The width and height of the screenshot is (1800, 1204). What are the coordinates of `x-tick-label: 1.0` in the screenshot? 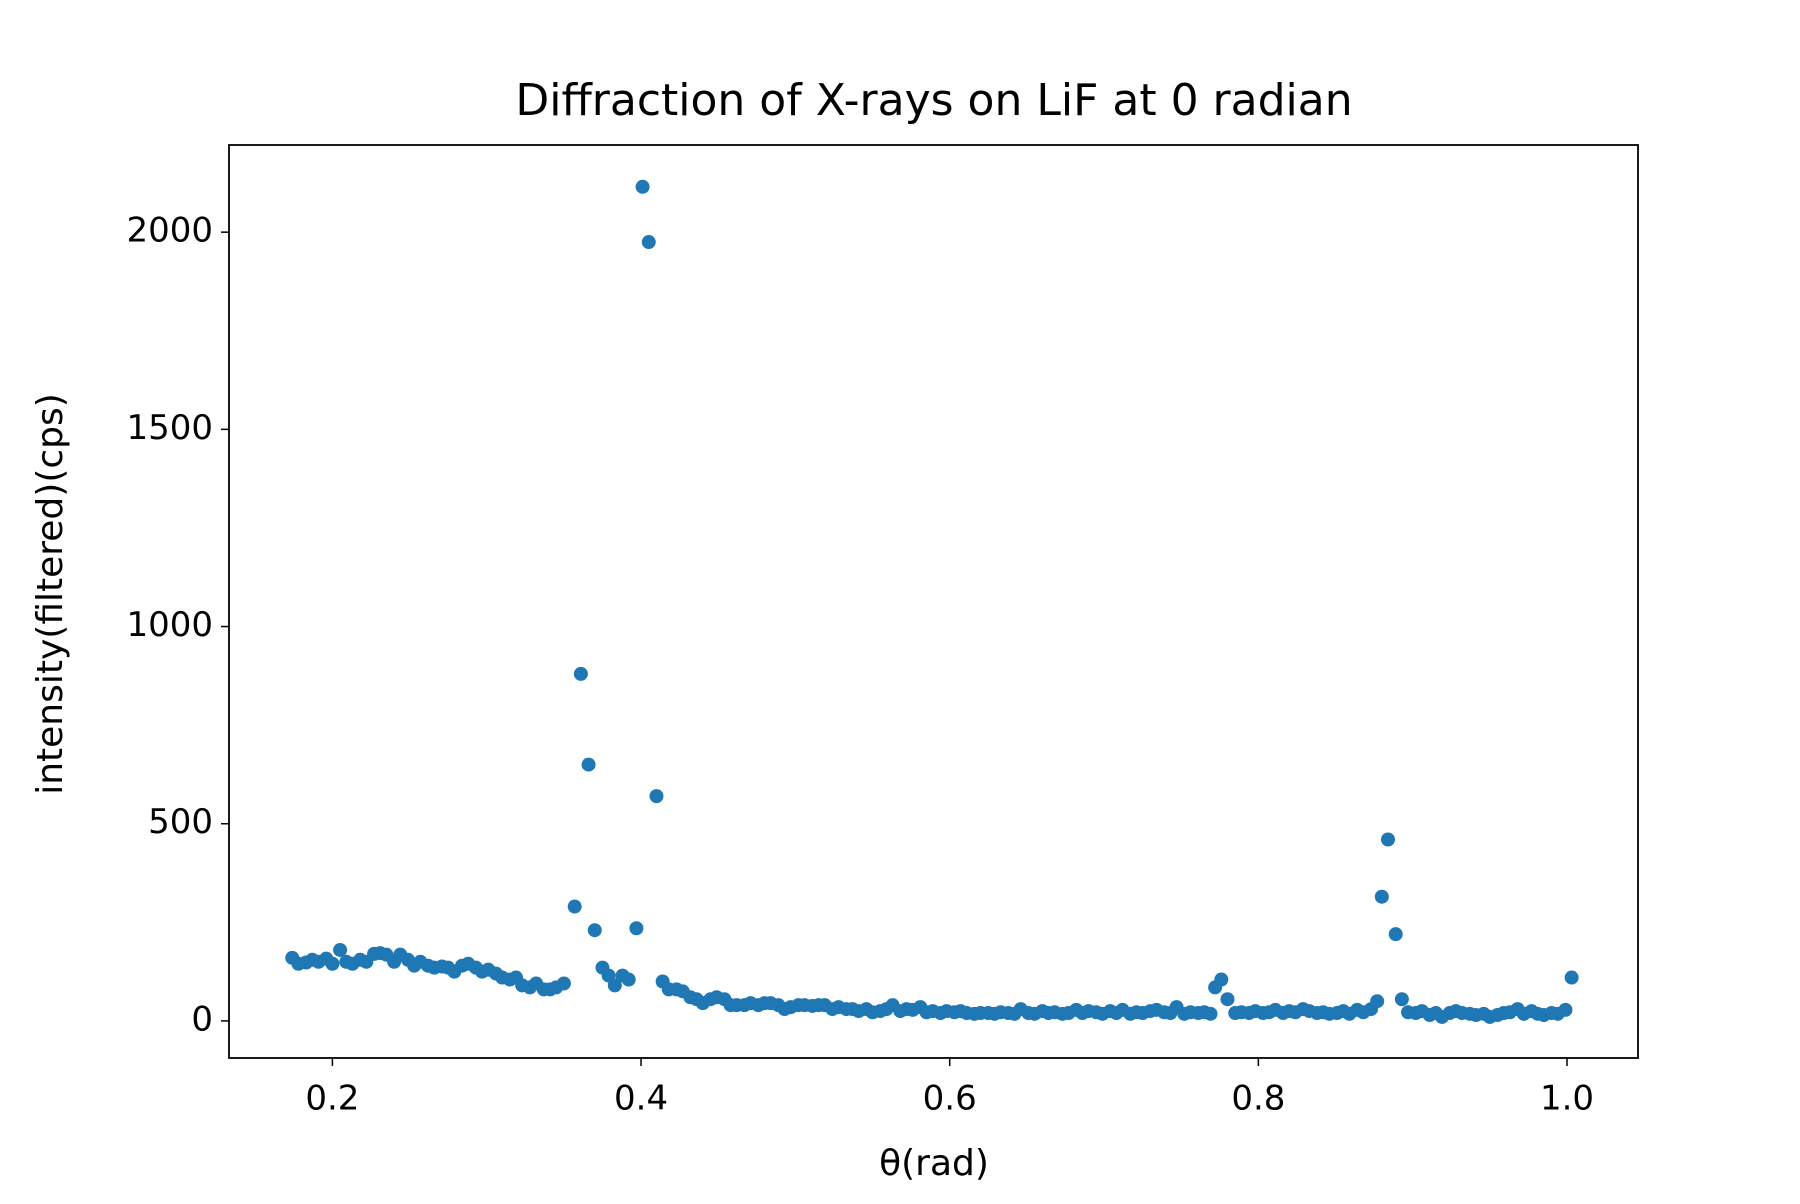 It's located at (1567, 1099).